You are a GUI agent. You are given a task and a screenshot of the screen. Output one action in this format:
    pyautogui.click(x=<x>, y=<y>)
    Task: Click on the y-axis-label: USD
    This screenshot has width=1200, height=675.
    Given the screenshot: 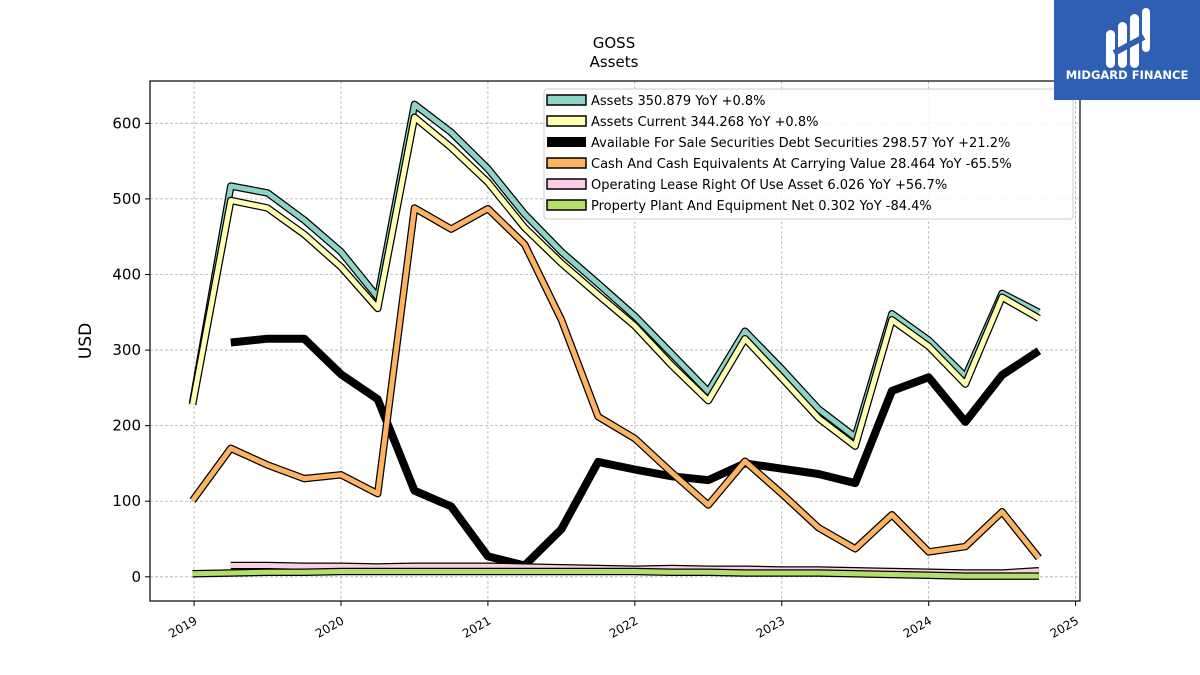 What is the action you would take?
    pyautogui.click(x=86, y=341)
    